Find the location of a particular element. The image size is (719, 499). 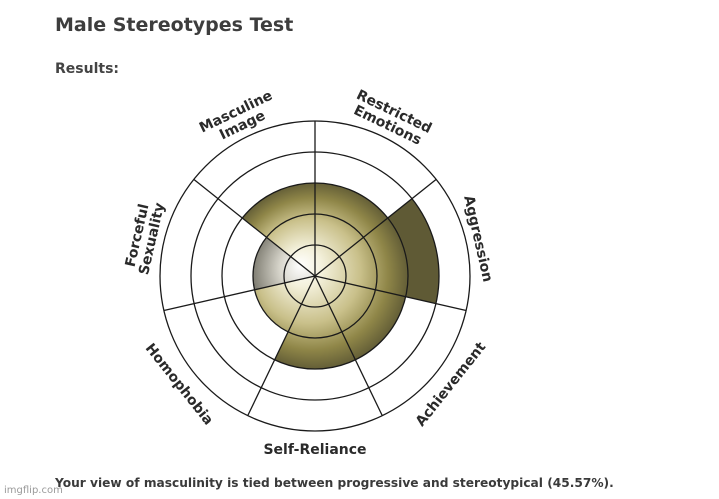

category-label-self-reliance: Self-Reliance is located at coordinates (314, 450).